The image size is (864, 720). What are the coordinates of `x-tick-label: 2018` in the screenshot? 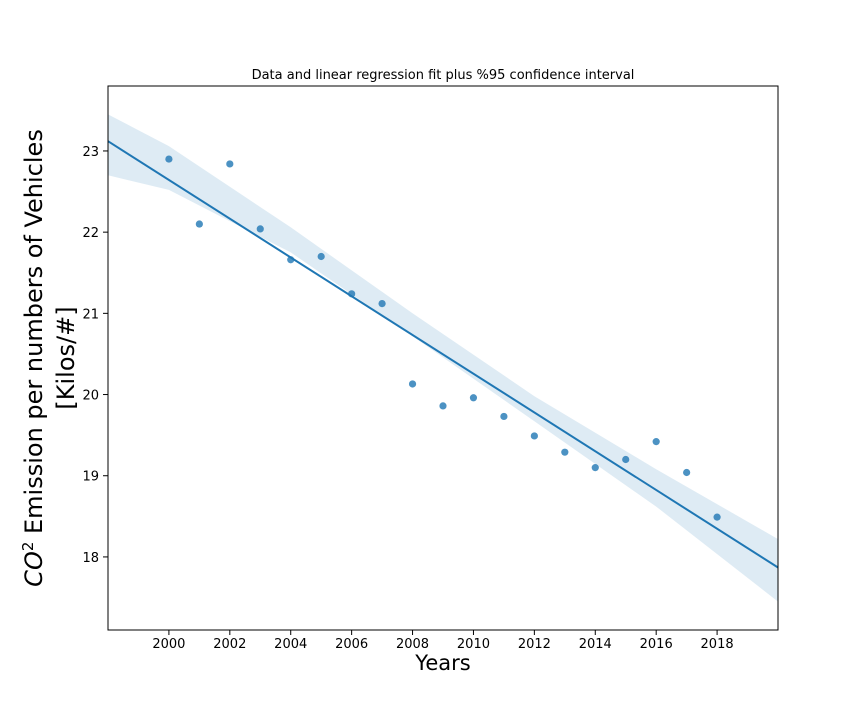 It's located at (717, 644).